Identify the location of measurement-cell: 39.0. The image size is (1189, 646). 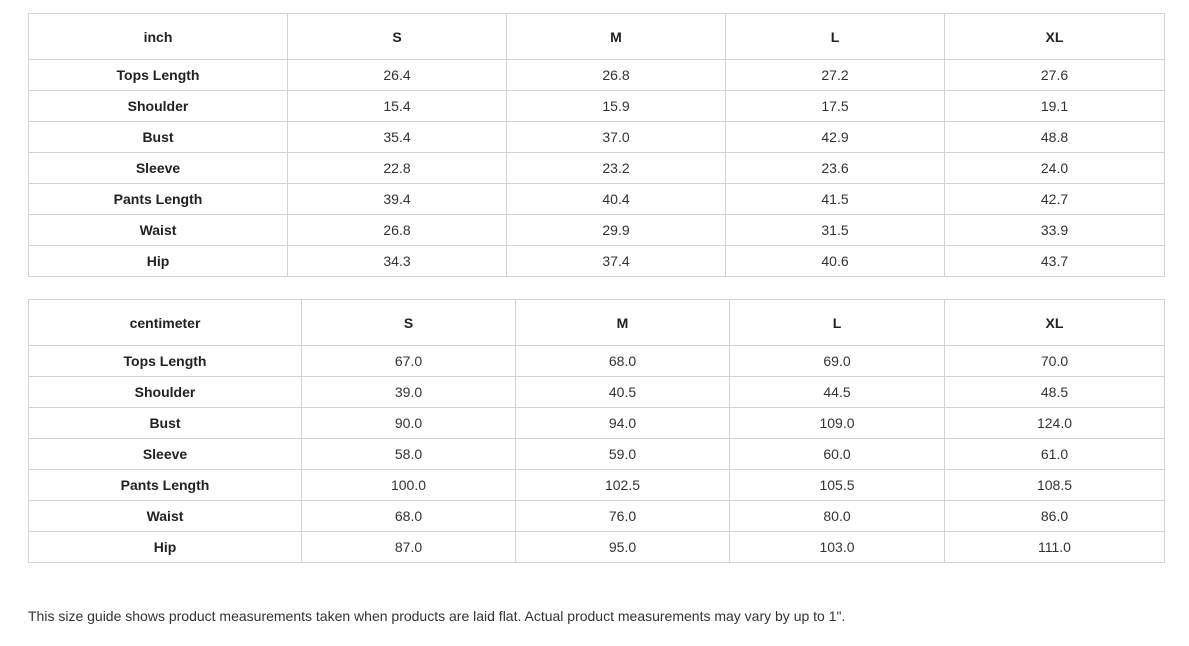
(408, 392).